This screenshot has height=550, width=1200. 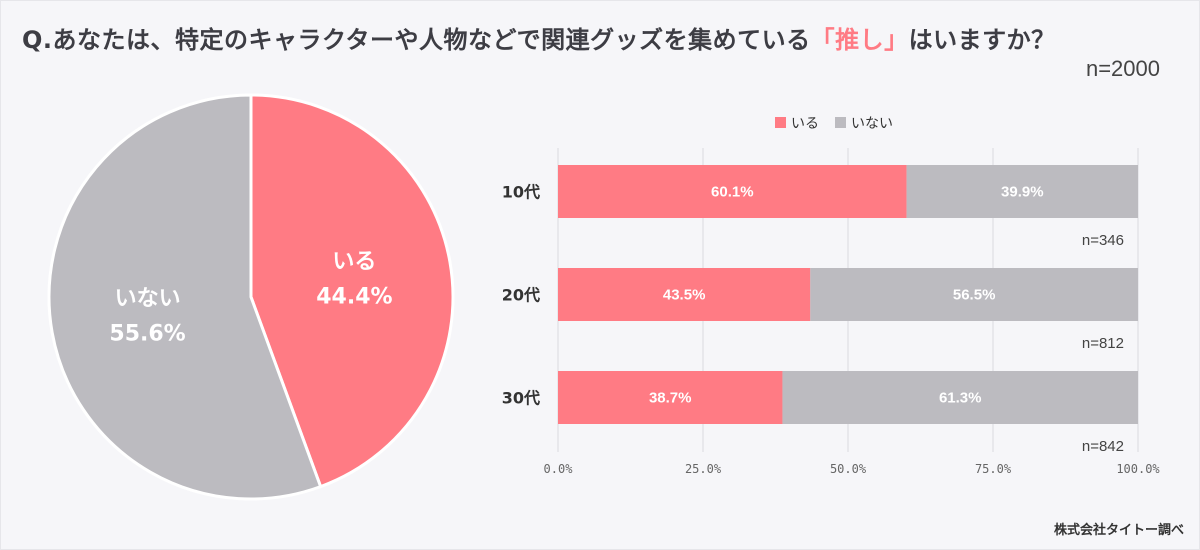 What do you see at coordinates (148, 298) in the screenshot?
I see `pie-slice-label: いない` at bounding box center [148, 298].